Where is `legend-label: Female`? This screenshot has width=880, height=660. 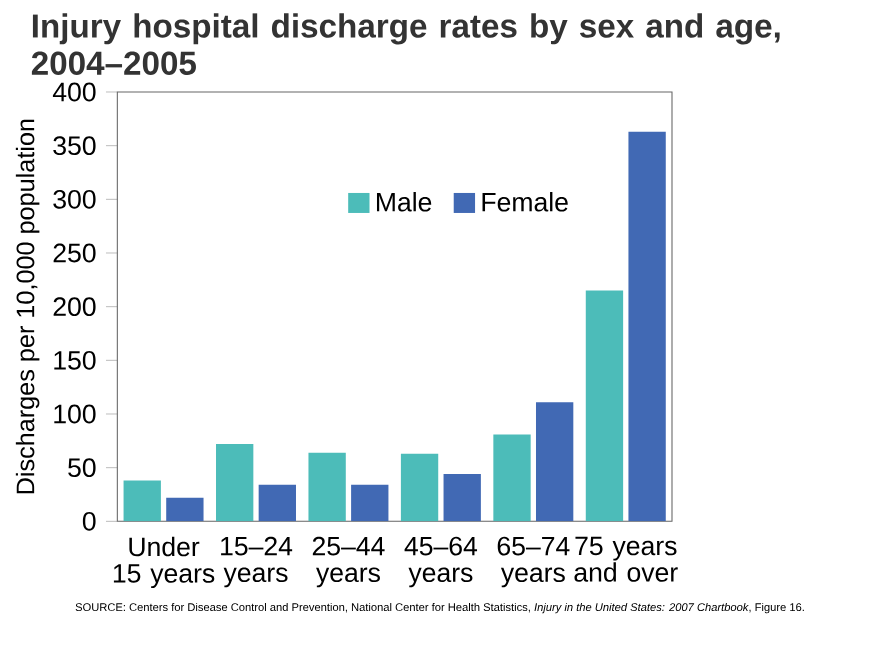 legend-label: Female is located at coordinates (525, 202).